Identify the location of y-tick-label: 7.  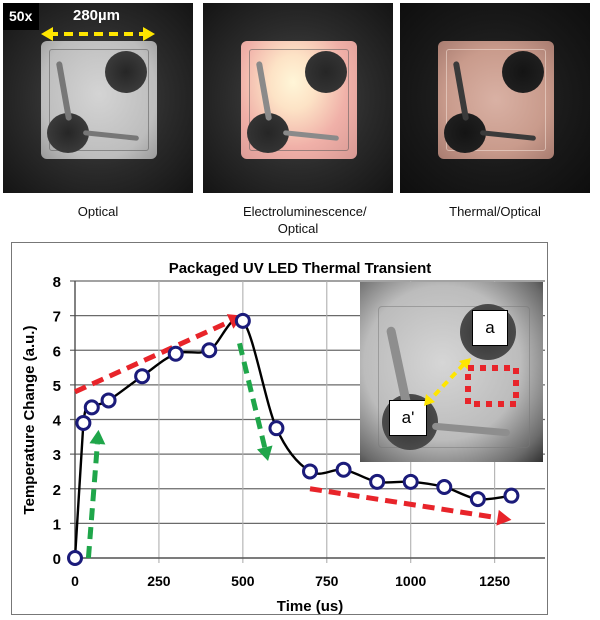
(57, 317).